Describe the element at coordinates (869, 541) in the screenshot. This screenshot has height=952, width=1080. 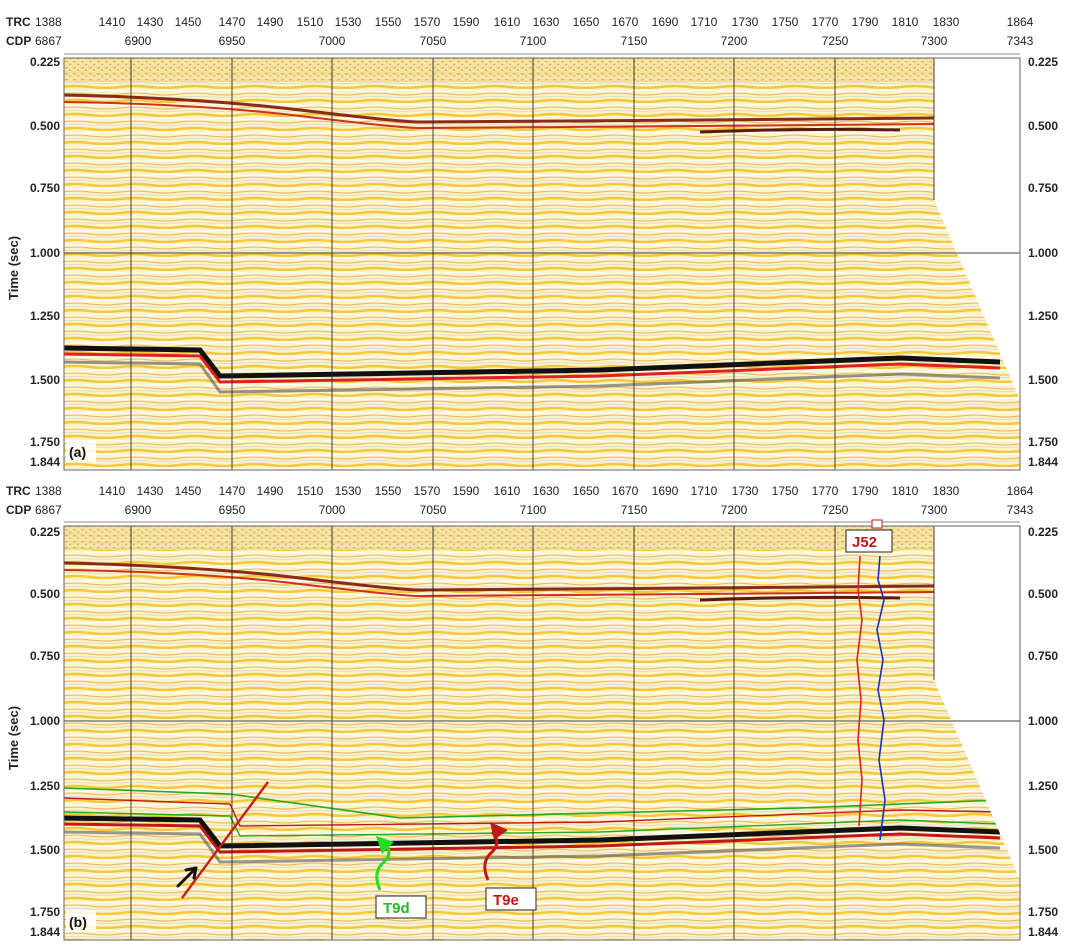
I see `well-label-box: J52` at that location.